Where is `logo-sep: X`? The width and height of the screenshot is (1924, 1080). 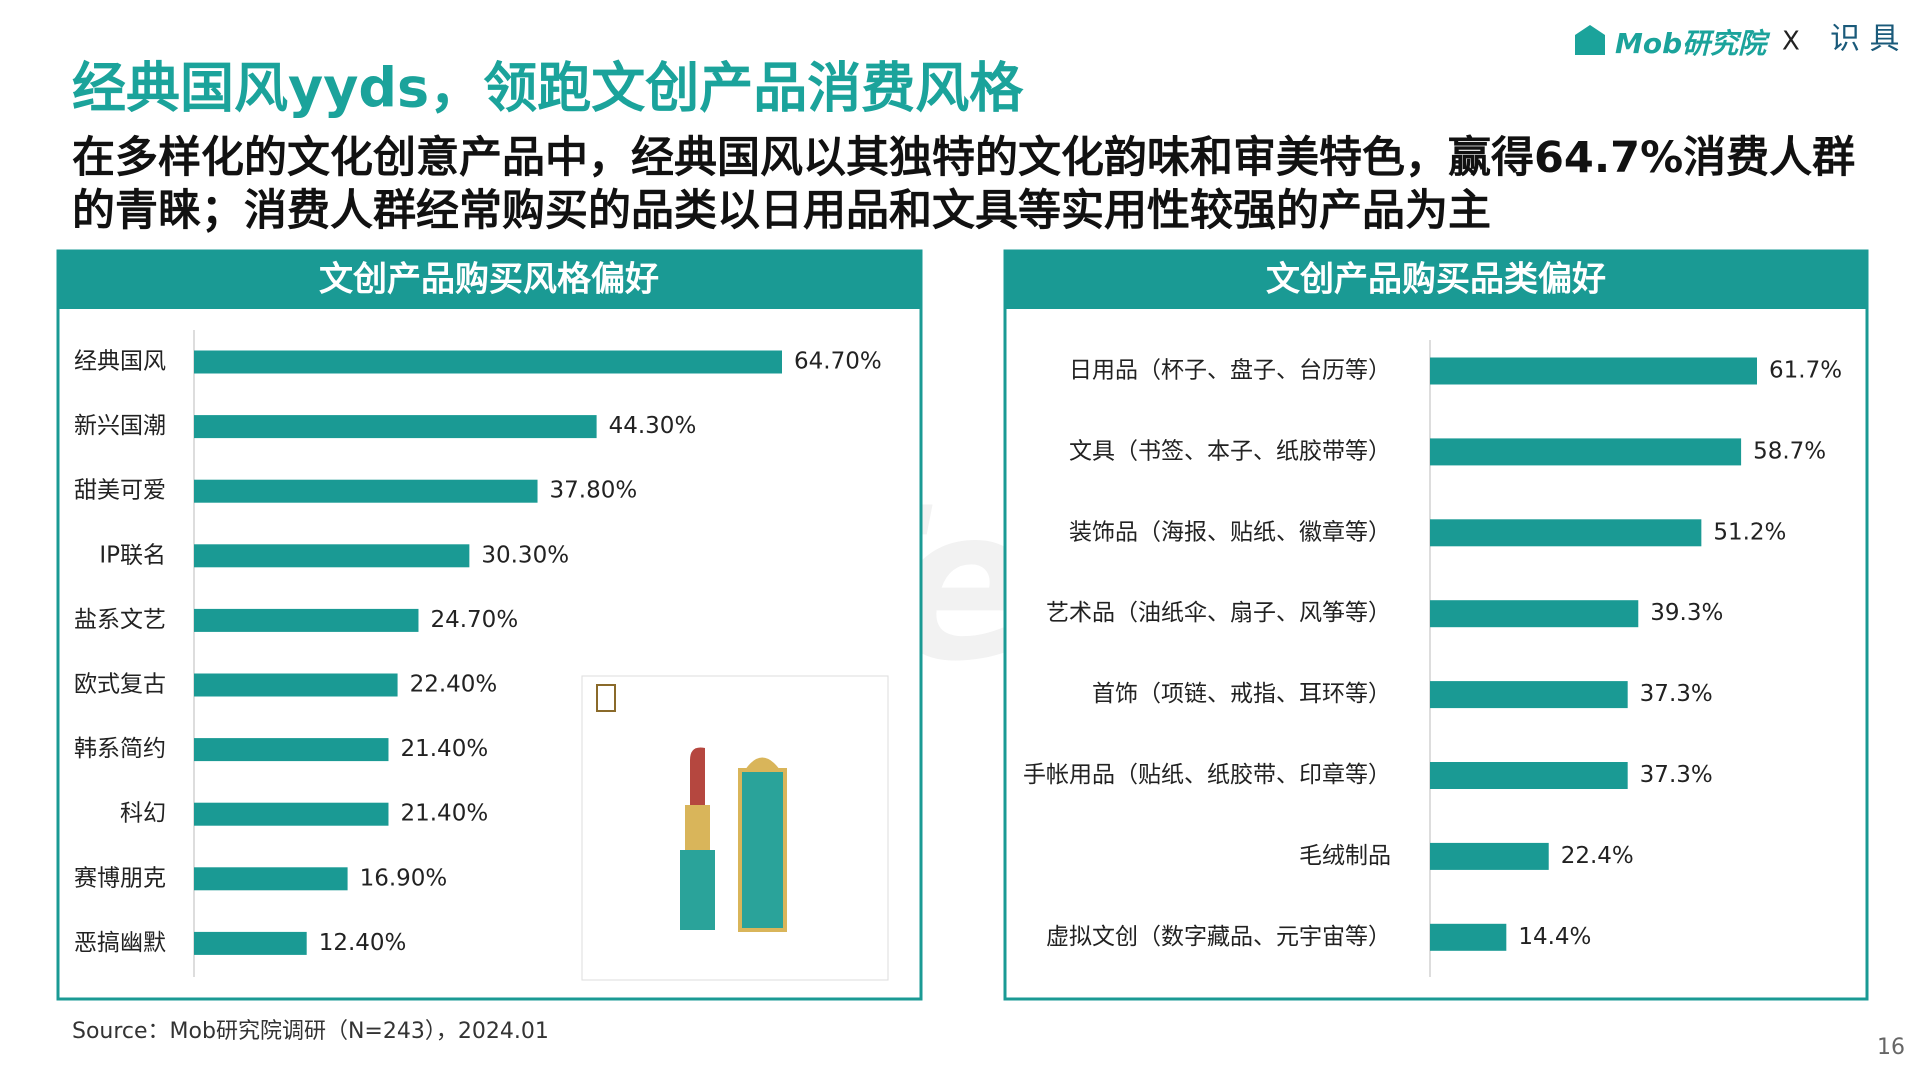 logo-sep: X is located at coordinates (1791, 42).